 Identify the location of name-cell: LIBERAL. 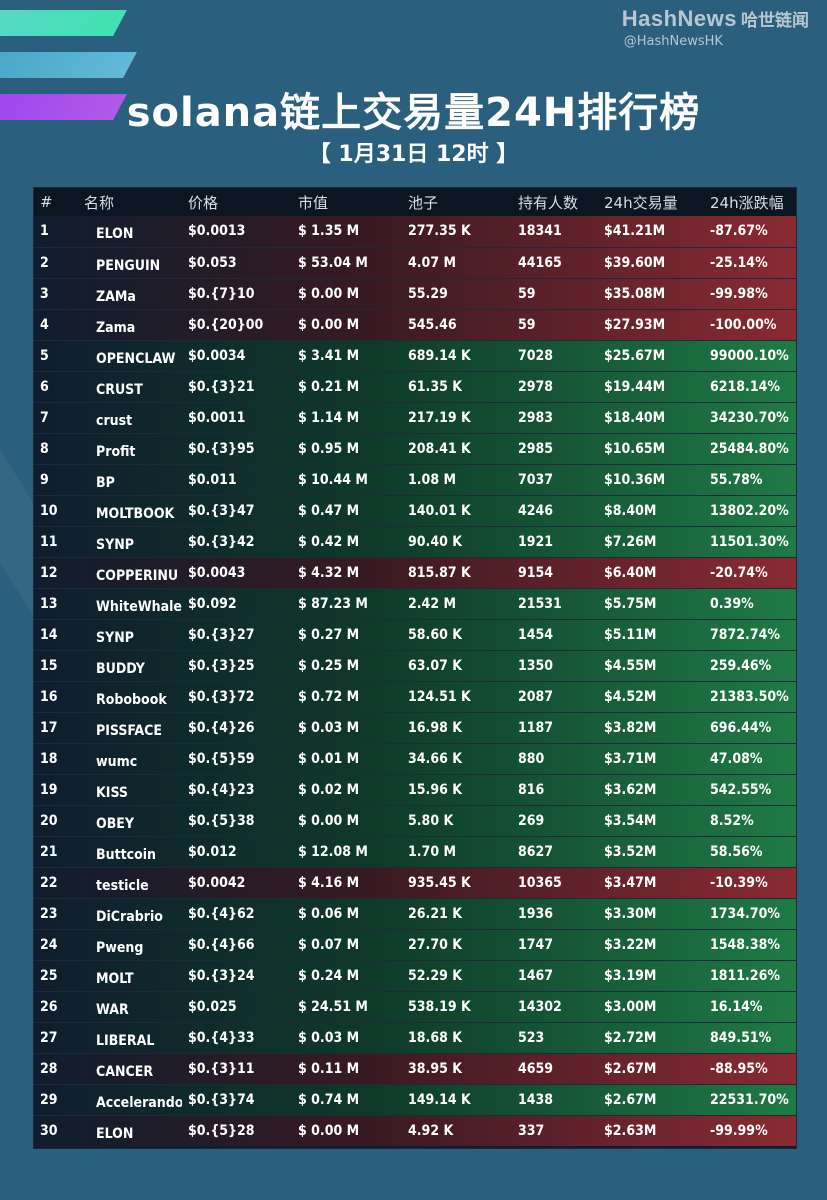
(129, 1037).